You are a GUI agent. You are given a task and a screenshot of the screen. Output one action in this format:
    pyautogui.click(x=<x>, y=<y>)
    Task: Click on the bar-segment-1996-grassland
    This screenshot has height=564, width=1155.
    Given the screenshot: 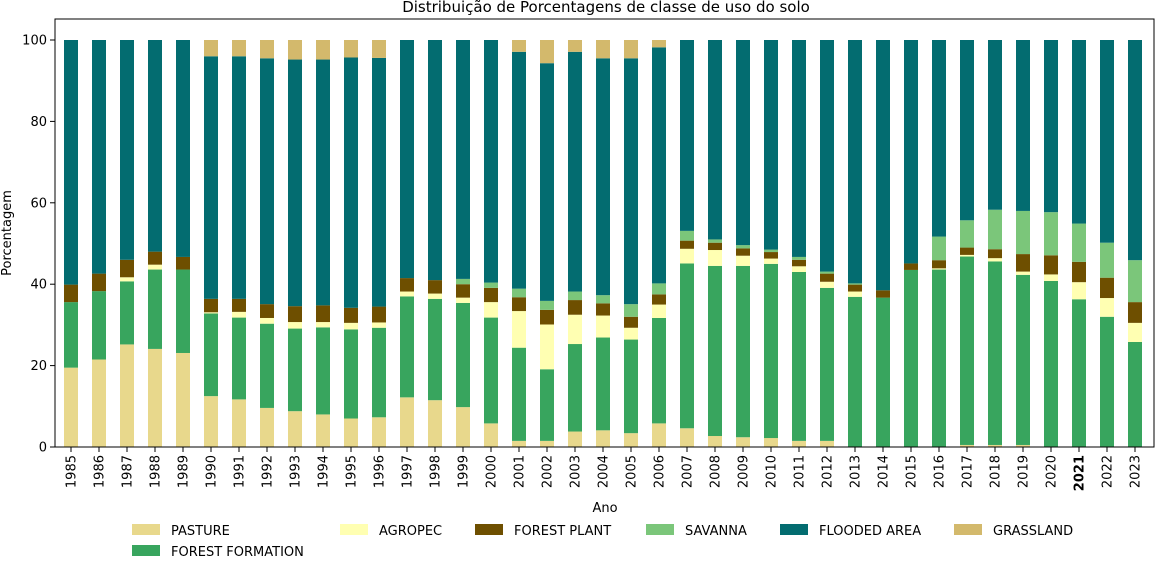 What is the action you would take?
    pyautogui.click(x=379, y=49)
    